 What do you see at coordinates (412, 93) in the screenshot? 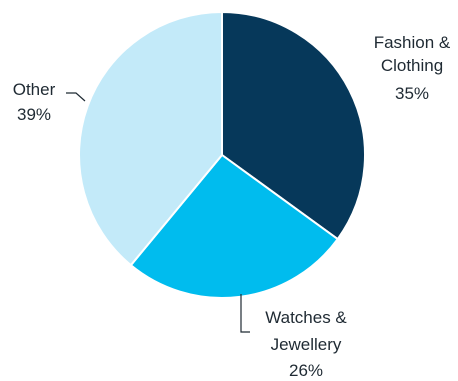
I see `slice-value-fashion-clothing: 35%` at bounding box center [412, 93].